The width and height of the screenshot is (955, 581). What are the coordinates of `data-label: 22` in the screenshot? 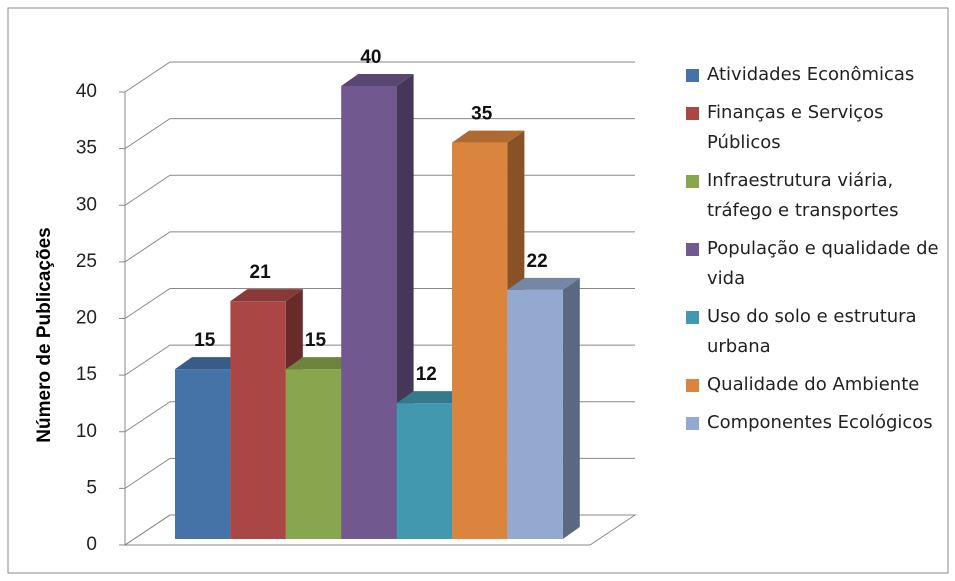 It's located at (537, 261).